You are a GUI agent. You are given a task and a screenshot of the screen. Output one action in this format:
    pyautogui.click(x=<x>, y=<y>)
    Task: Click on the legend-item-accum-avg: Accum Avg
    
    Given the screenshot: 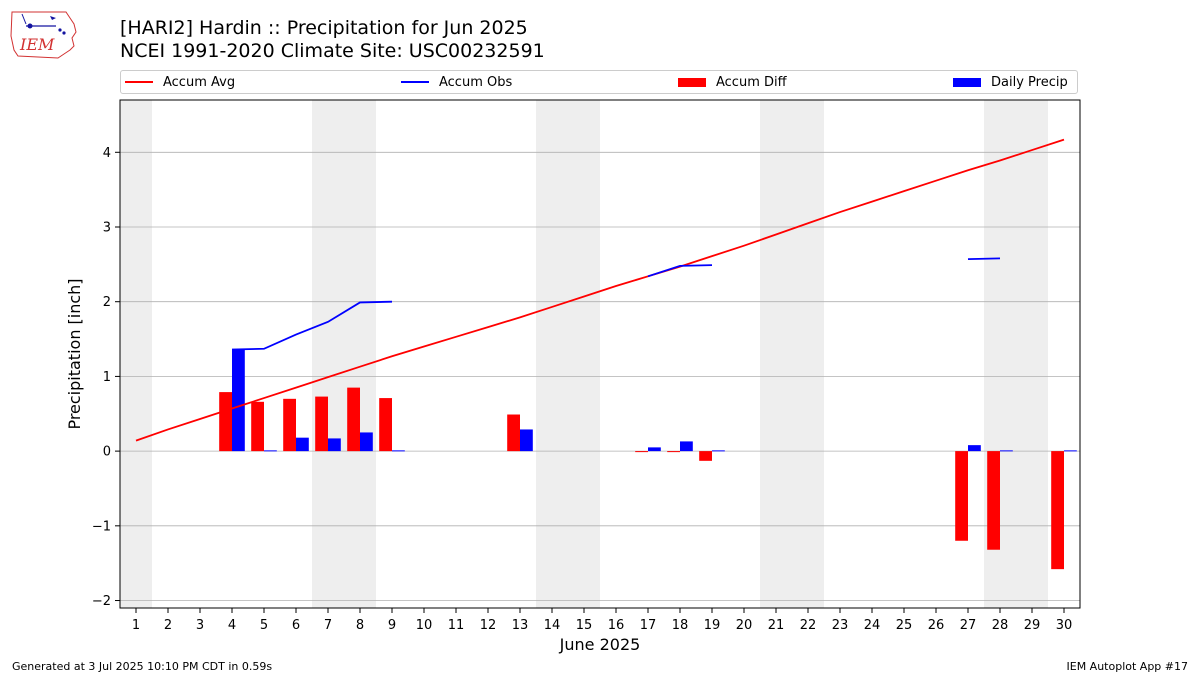 What is the action you would take?
    pyautogui.click(x=180, y=82)
    